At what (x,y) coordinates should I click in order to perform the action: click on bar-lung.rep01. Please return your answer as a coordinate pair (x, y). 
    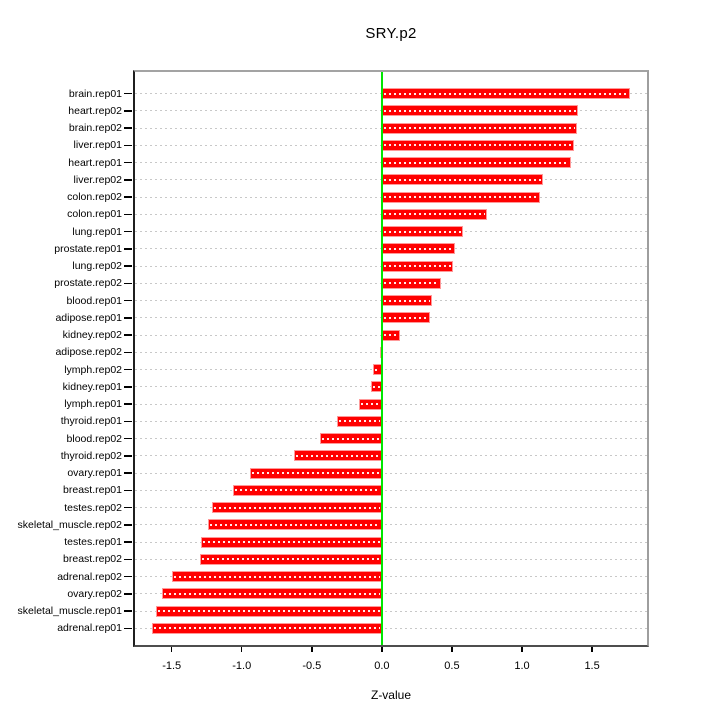
    Looking at the image, I should click on (422, 232).